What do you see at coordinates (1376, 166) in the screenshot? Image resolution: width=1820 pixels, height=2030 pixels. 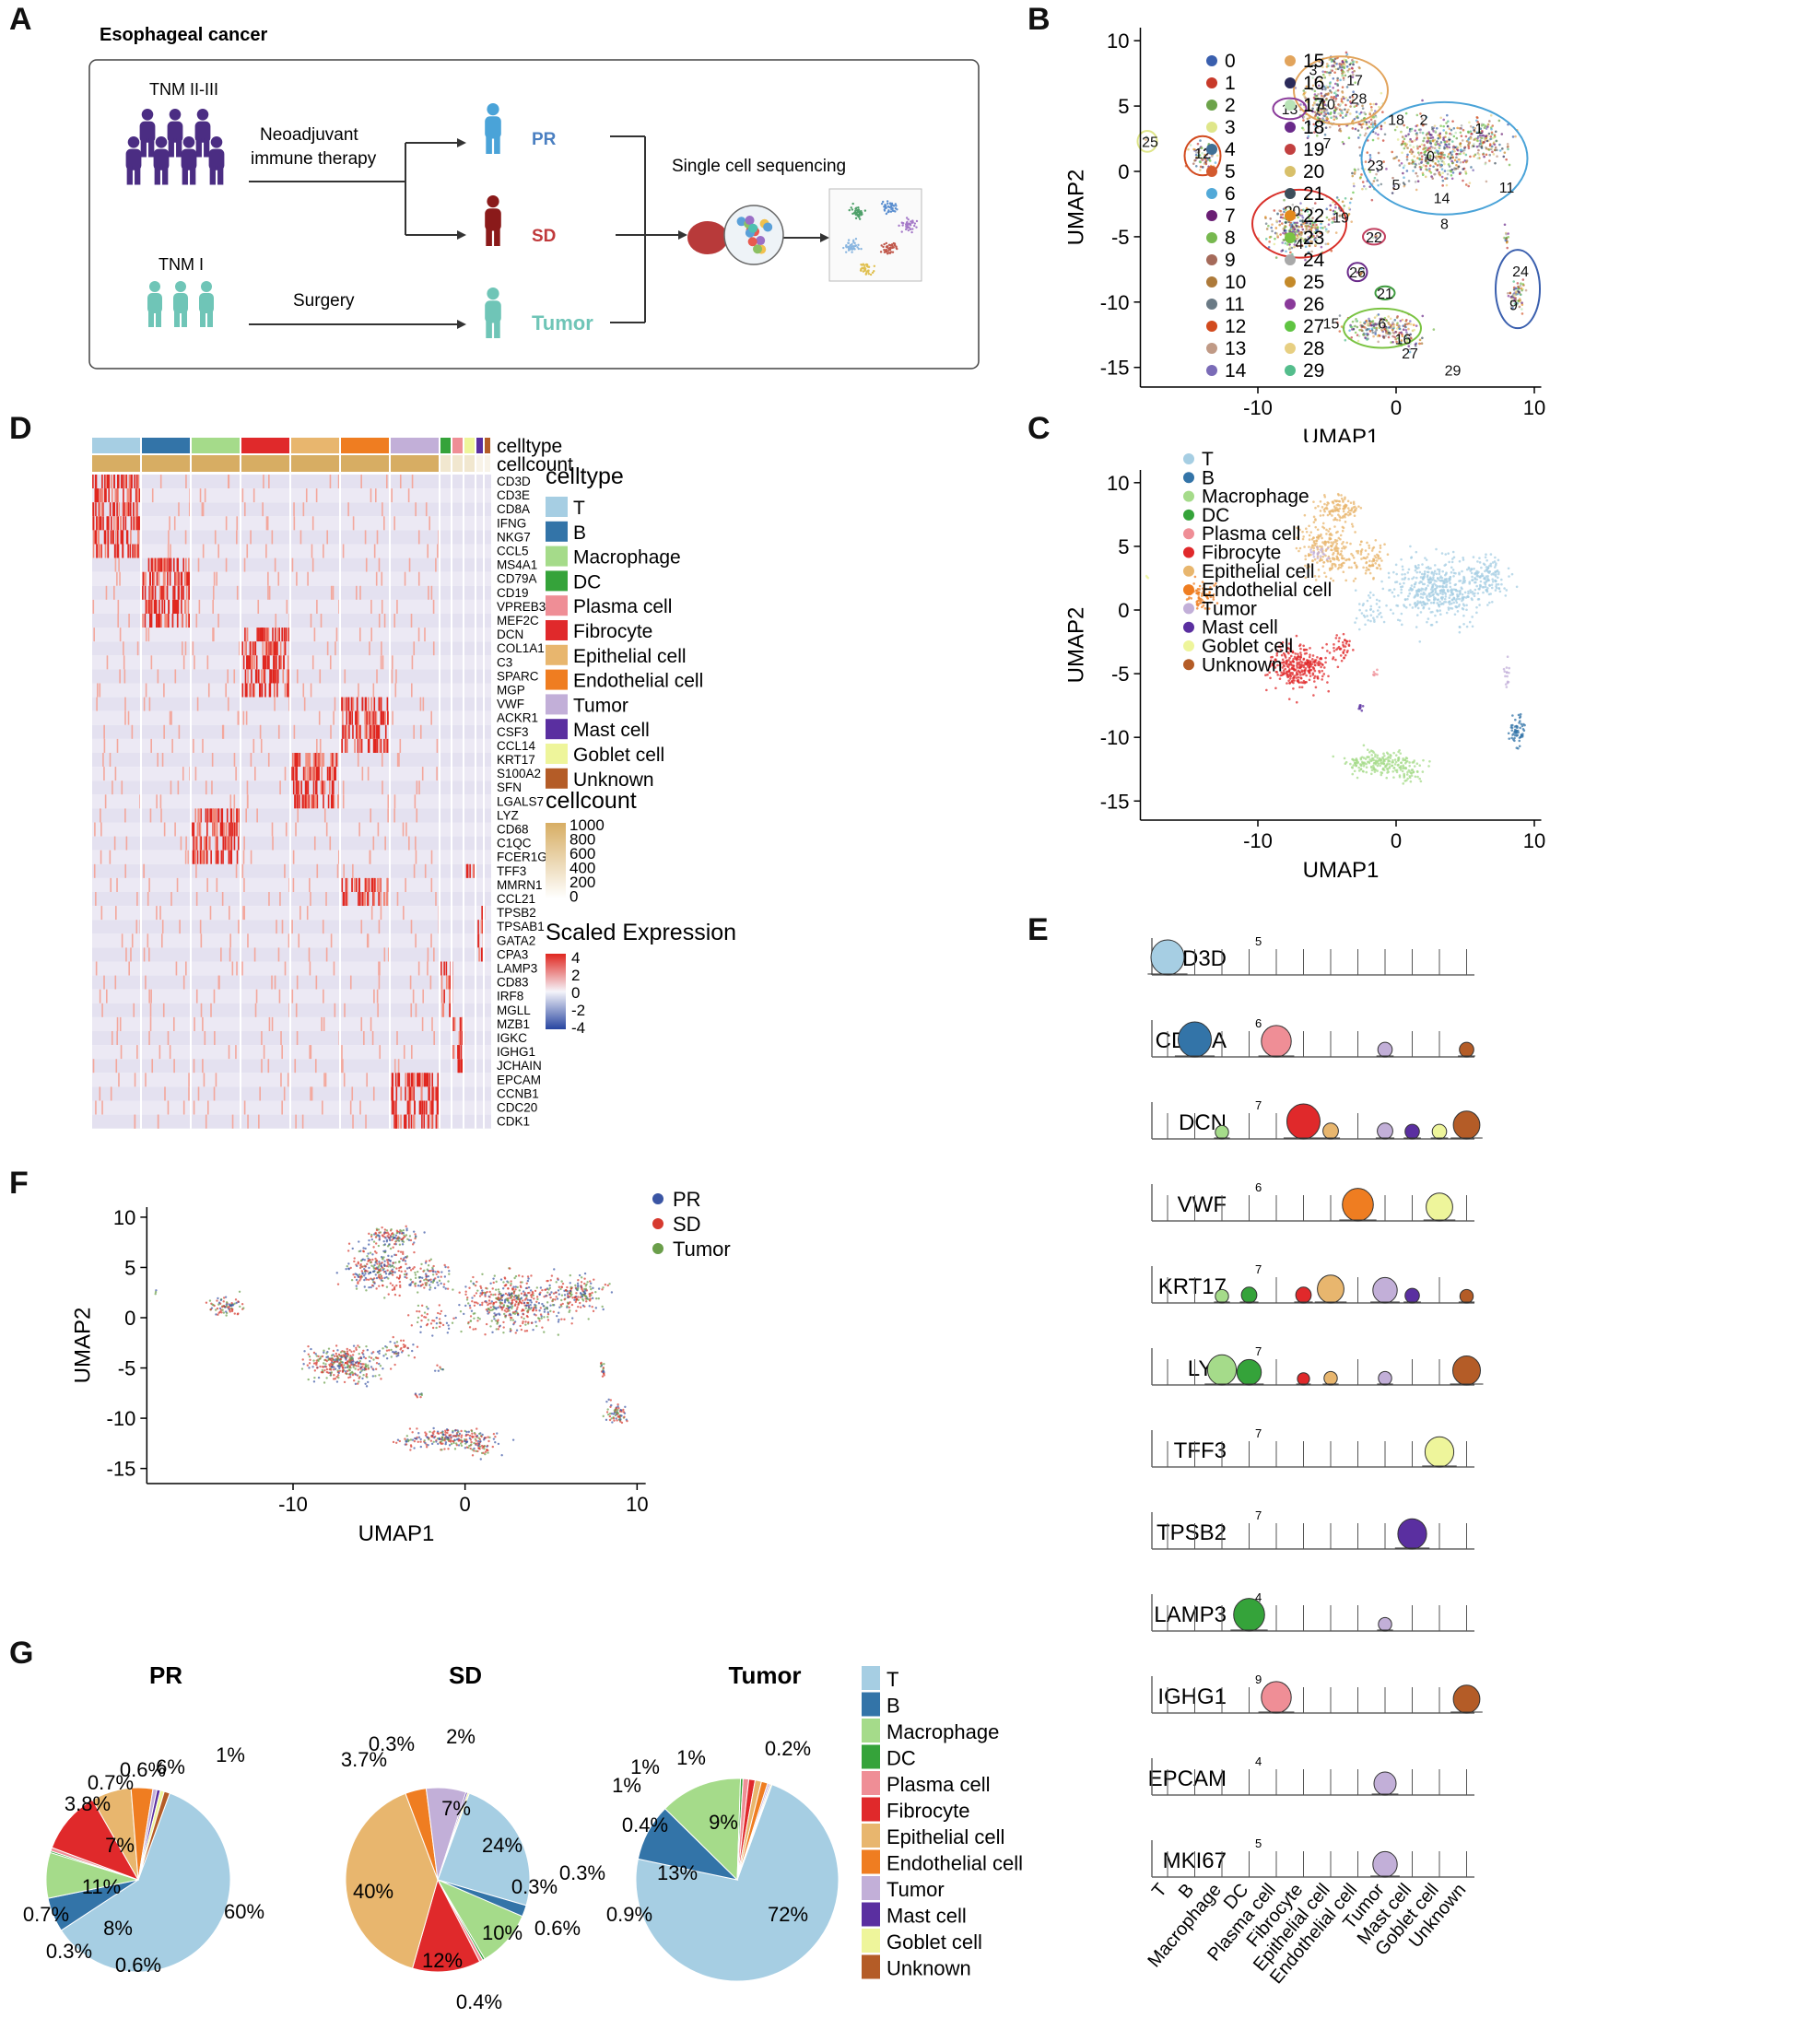 I see `cluster-label: 23` at bounding box center [1376, 166].